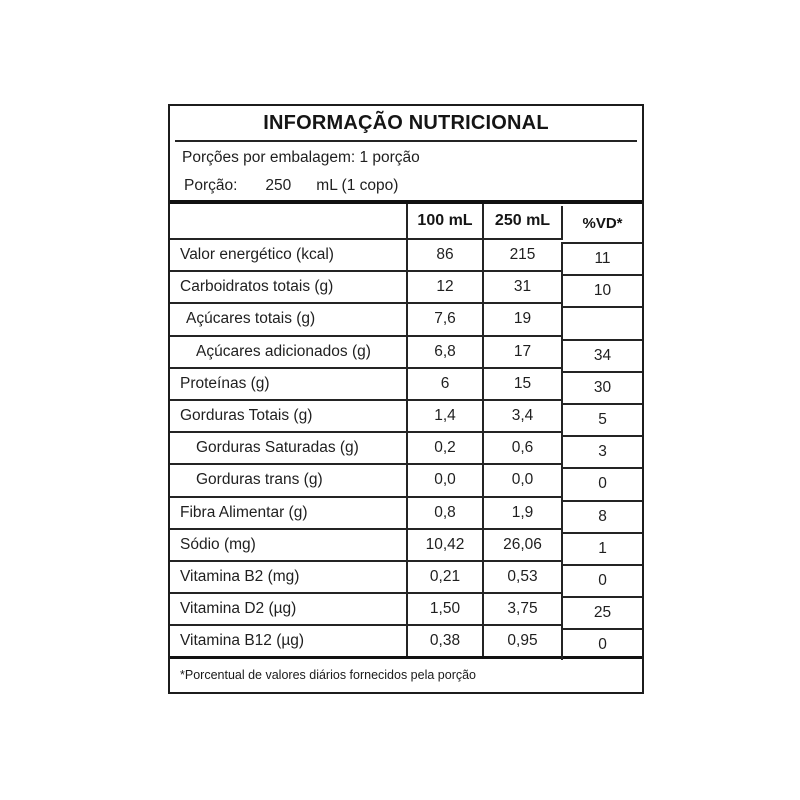  Describe the element at coordinates (288, 479) in the screenshot. I see `nutrient-name: Gorduras trans (g)` at that location.